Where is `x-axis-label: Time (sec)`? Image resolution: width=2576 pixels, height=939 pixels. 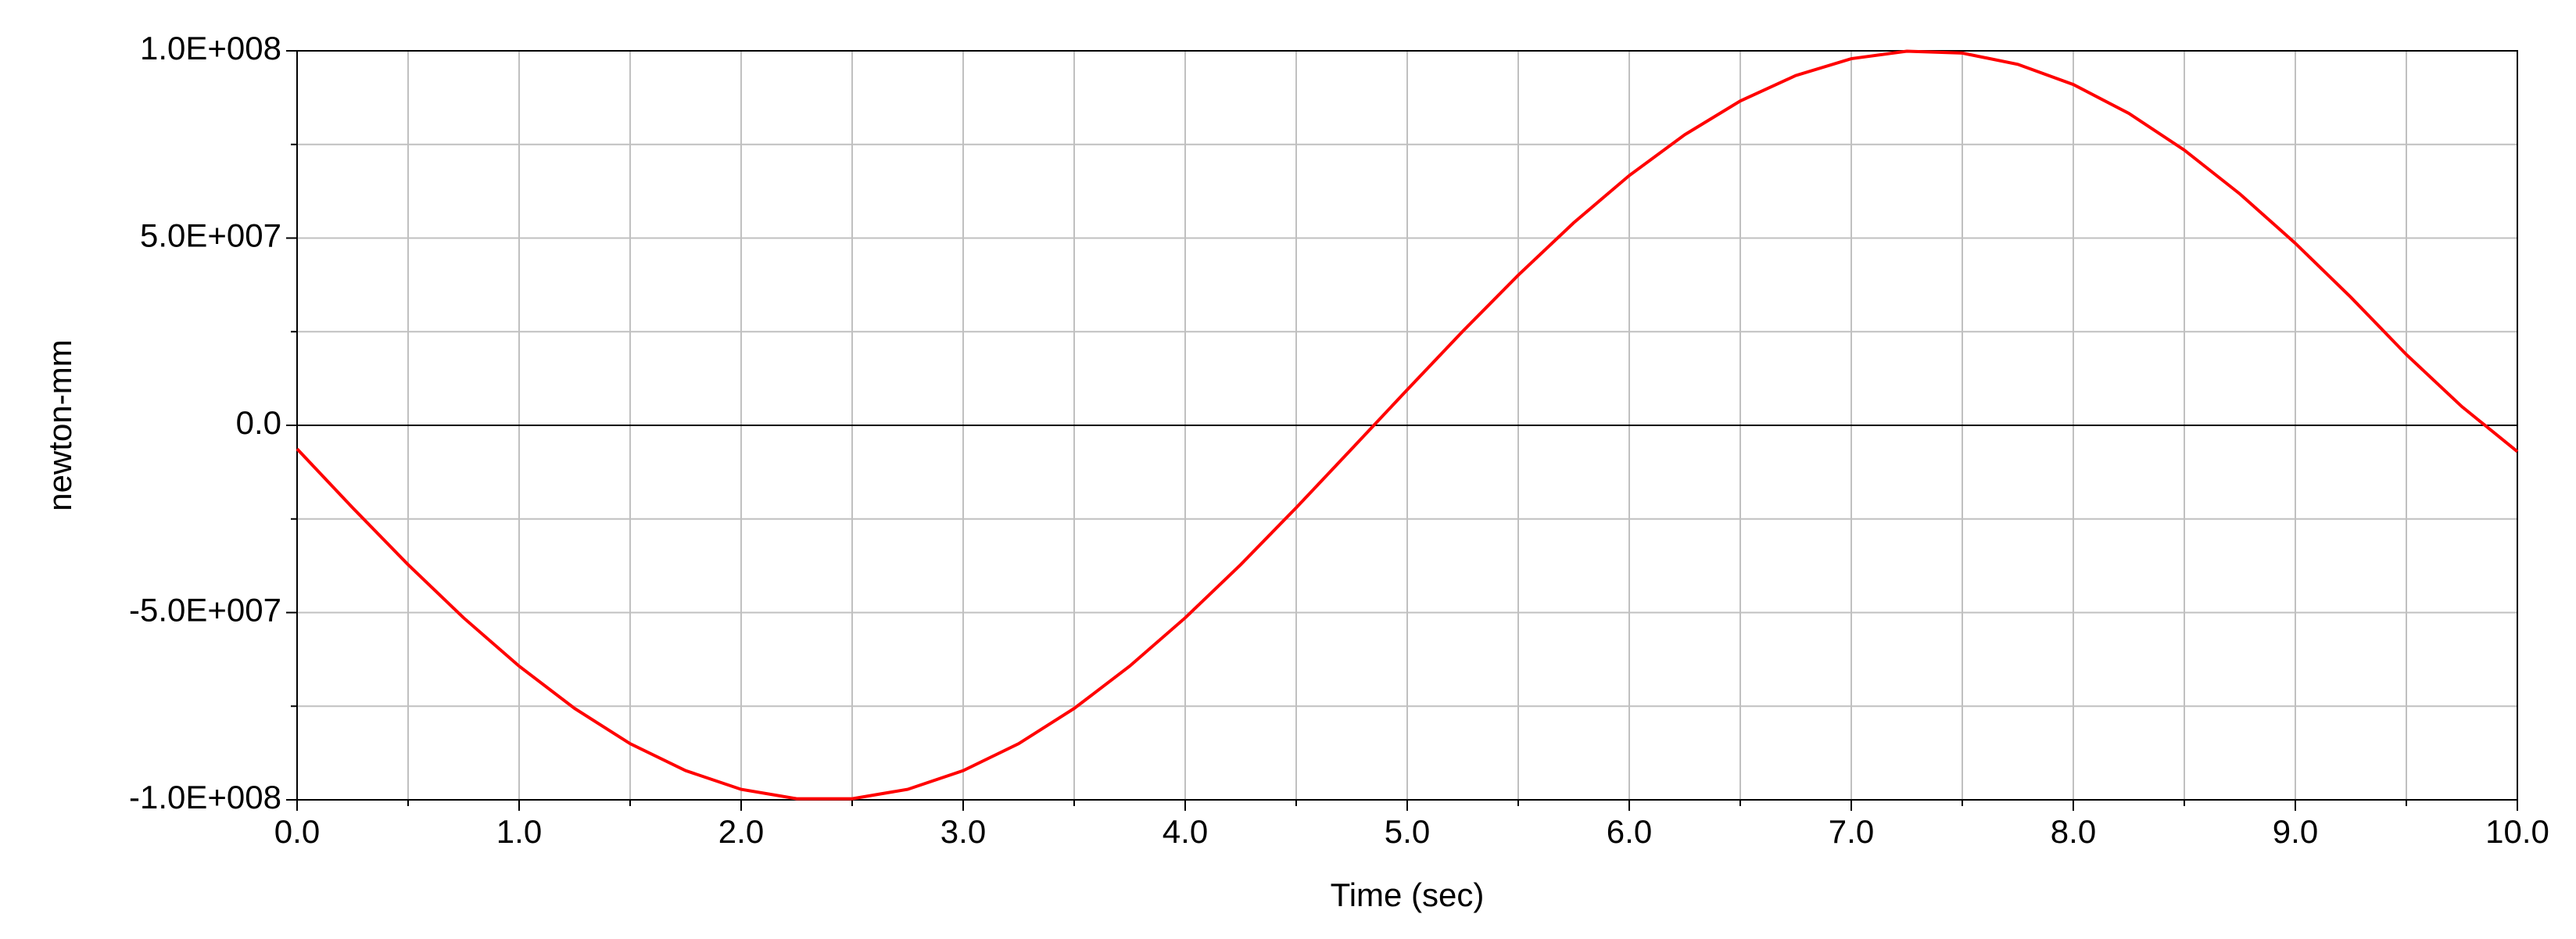 x-axis-label: Time (sec) is located at coordinates (1408, 894).